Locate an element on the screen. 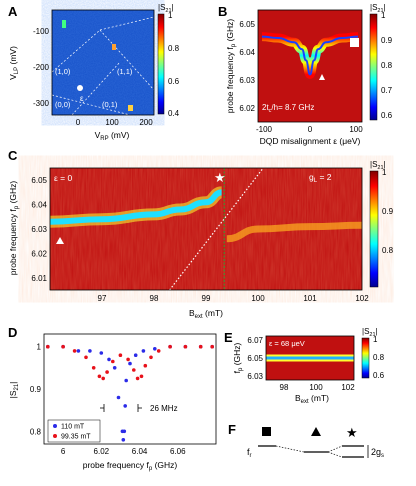 Image resolution: width=416 pixels, height=486 pixels. panel-e-epsilon-label: ε = 68 μeV is located at coordinates (287, 343).